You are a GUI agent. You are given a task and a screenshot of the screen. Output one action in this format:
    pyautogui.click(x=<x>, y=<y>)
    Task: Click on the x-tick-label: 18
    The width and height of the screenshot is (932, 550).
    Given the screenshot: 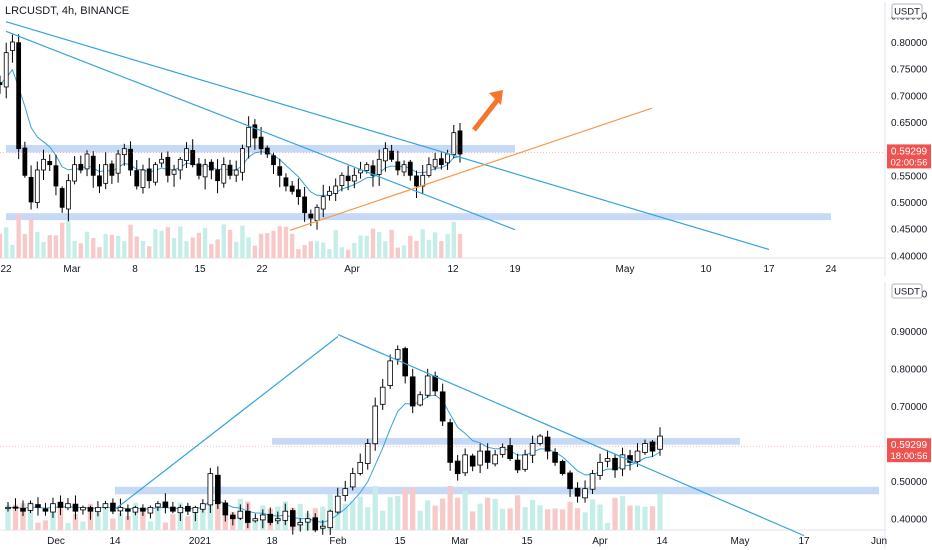 What is the action you would take?
    pyautogui.click(x=272, y=541)
    